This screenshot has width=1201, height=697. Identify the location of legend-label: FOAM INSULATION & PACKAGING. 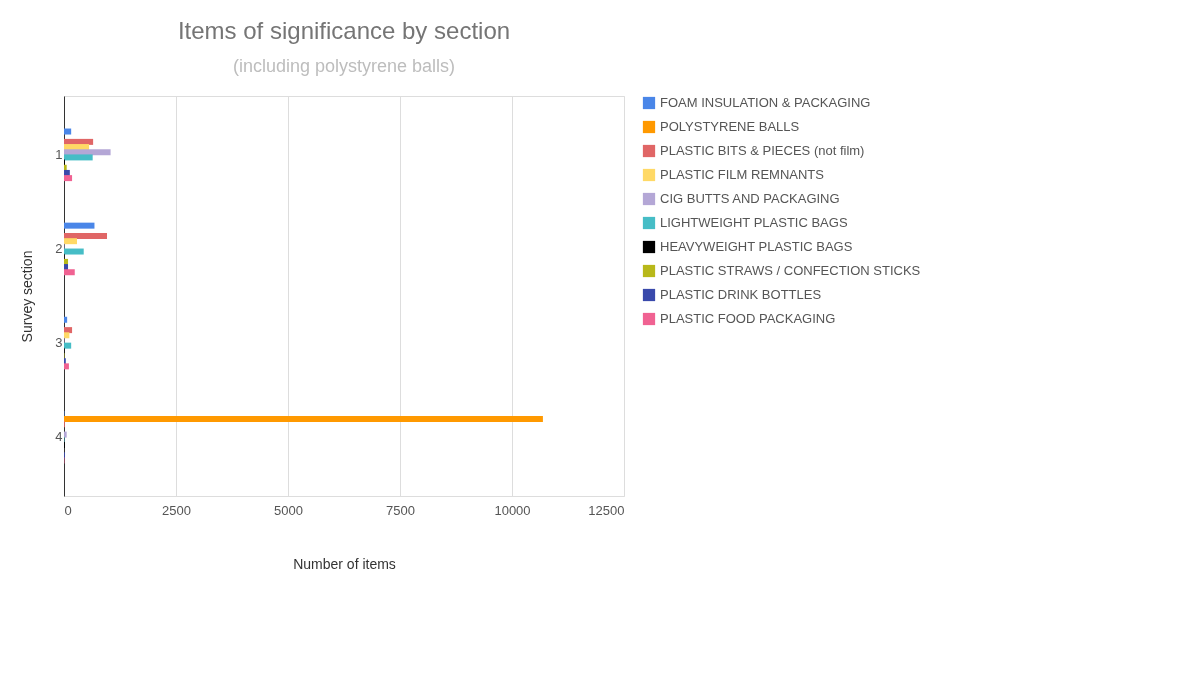
(765, 102).